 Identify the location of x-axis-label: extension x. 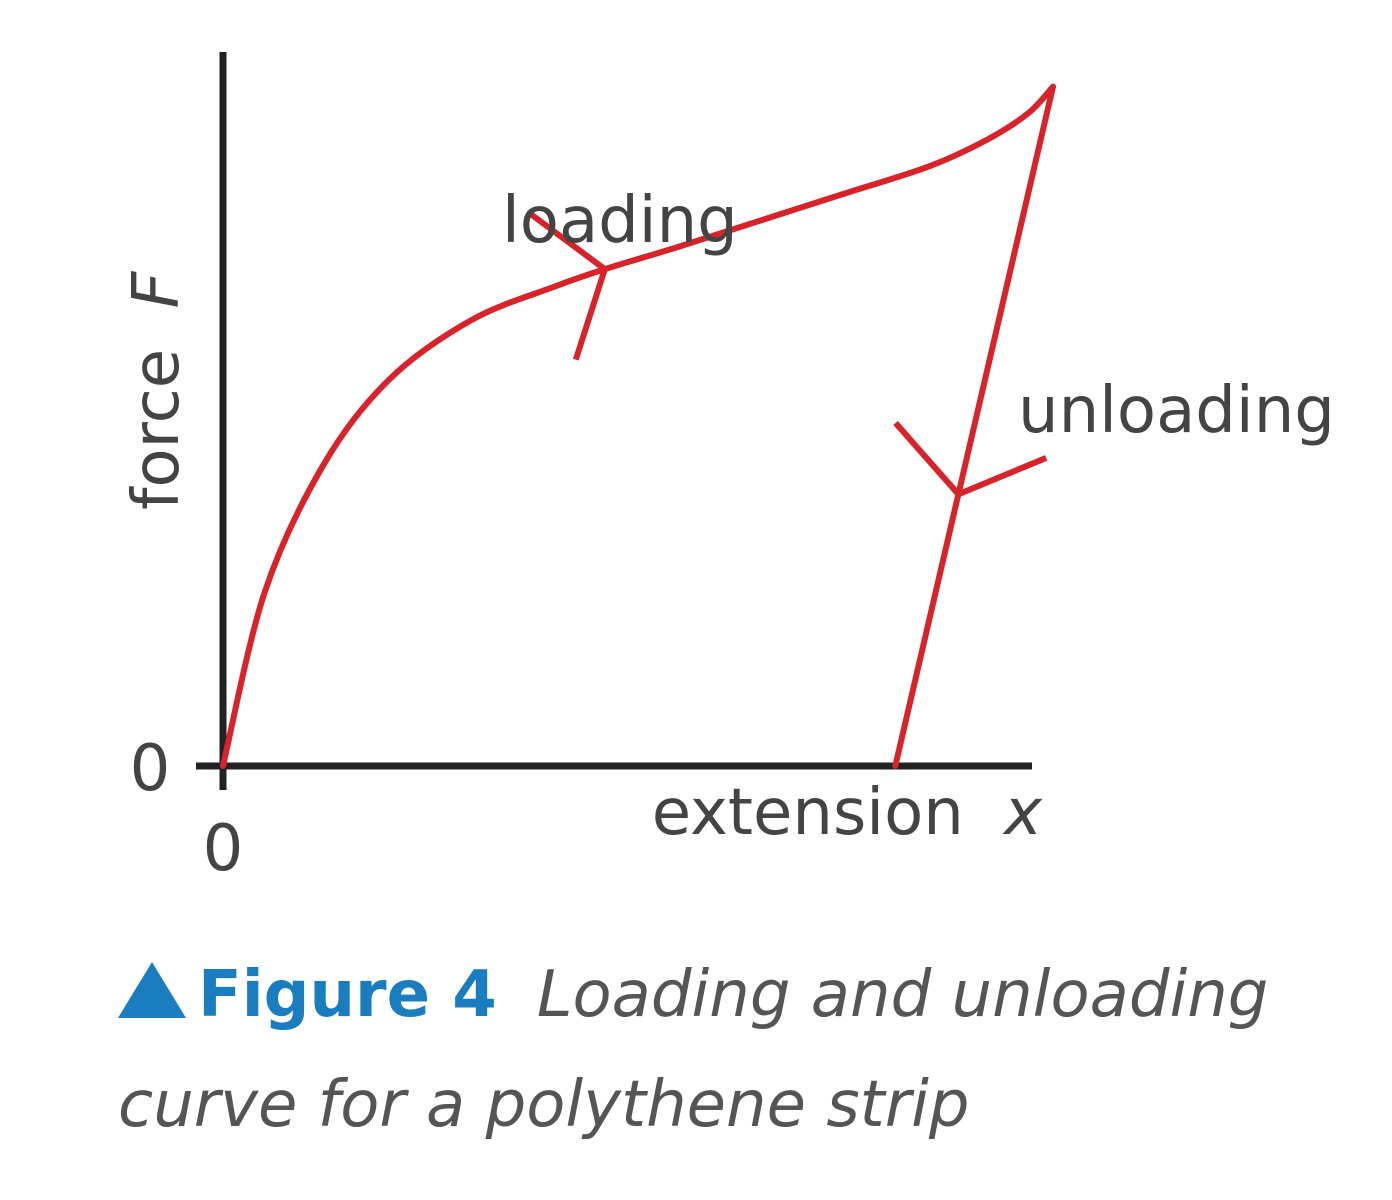
(847, 813).